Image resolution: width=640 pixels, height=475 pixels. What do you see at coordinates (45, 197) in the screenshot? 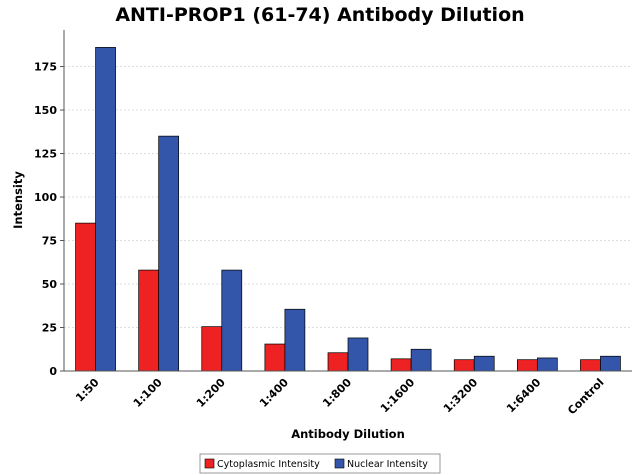
I see `y-tick-label: 100` at bounding box center [45, 197].